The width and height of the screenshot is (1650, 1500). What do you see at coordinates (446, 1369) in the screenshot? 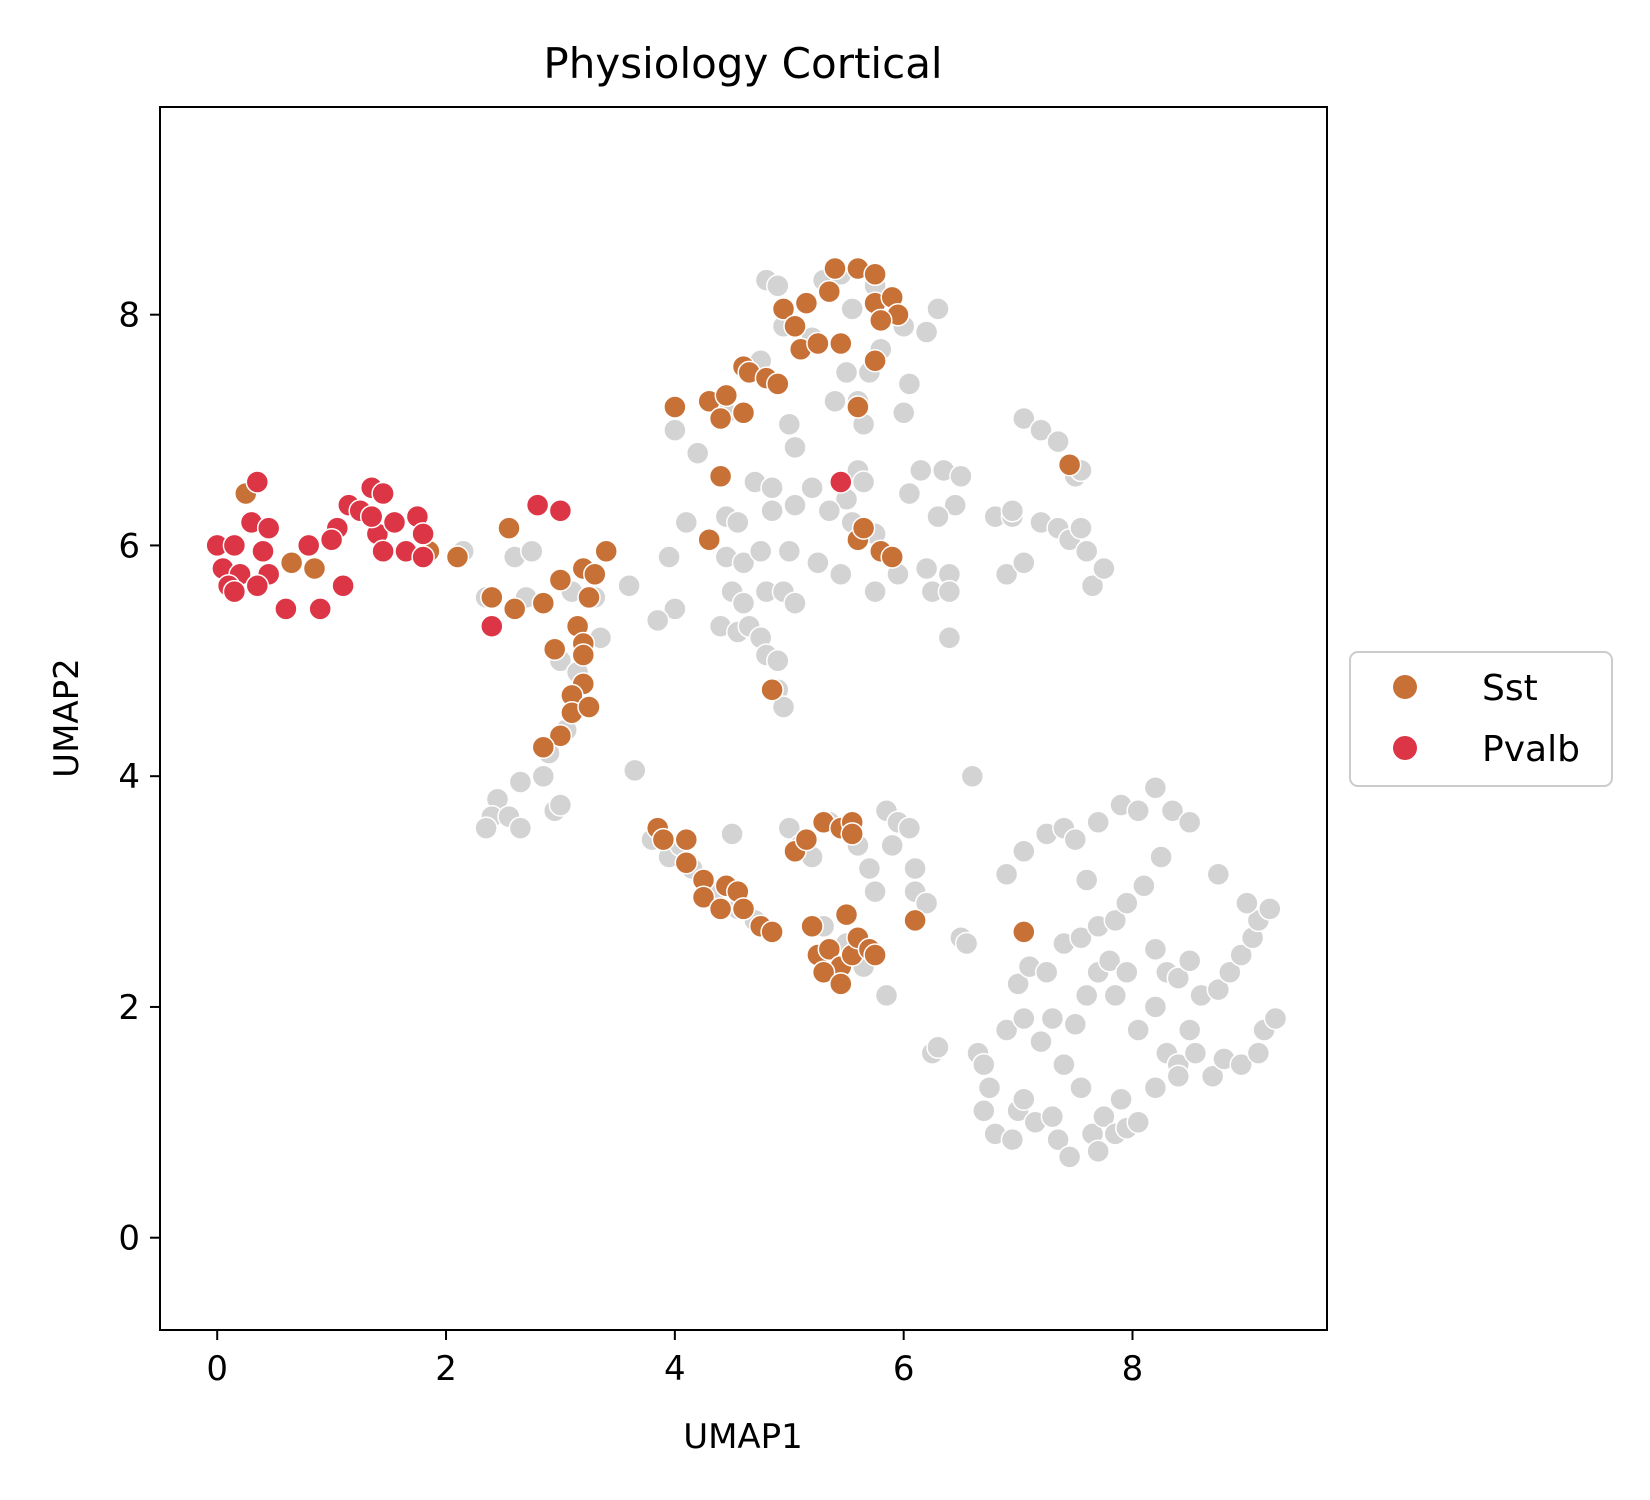
I see `x-tick-label: 2` at bounding box center [446, 1369].